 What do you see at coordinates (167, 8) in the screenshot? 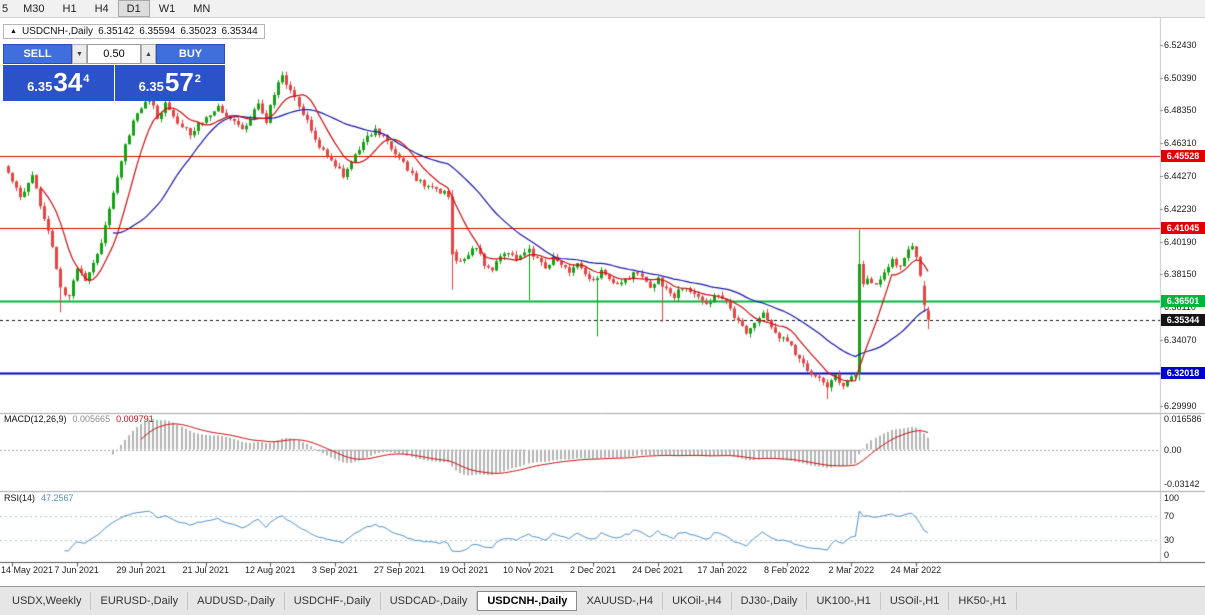
I see `timeframe-button-w1: W1` at bounding box center [167, 8].